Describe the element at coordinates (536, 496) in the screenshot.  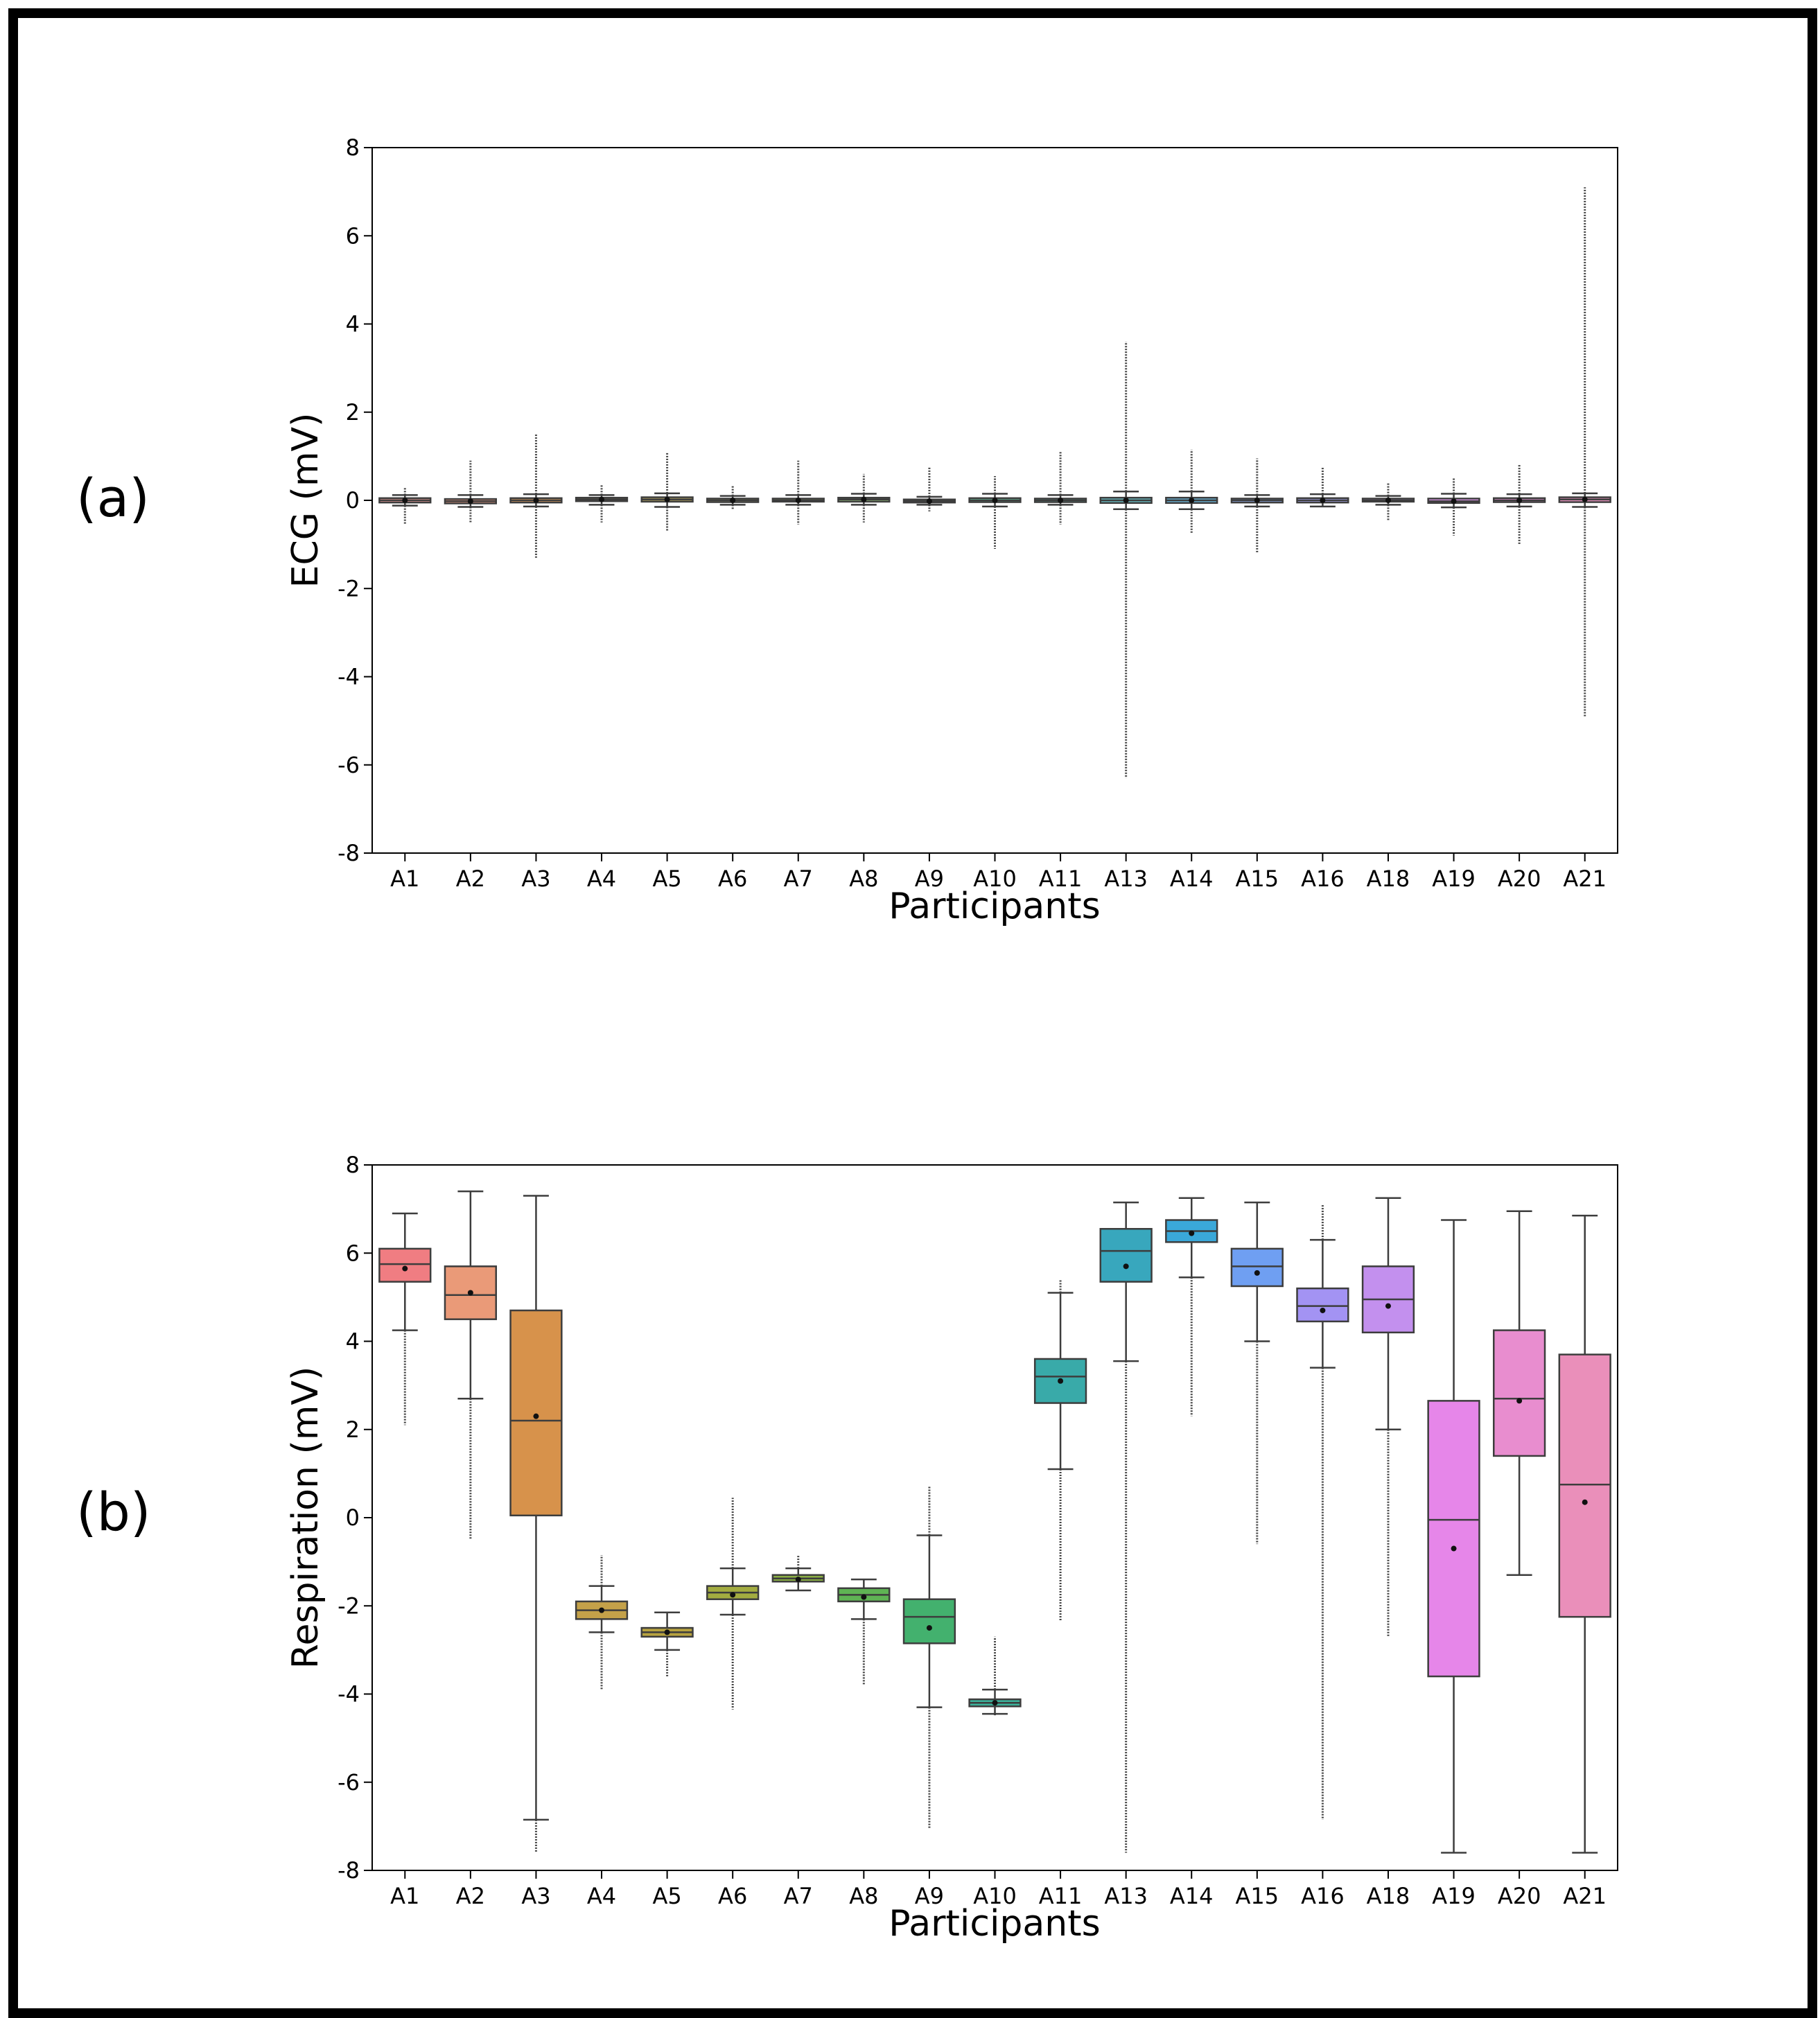
I see `box-A3` at that location.